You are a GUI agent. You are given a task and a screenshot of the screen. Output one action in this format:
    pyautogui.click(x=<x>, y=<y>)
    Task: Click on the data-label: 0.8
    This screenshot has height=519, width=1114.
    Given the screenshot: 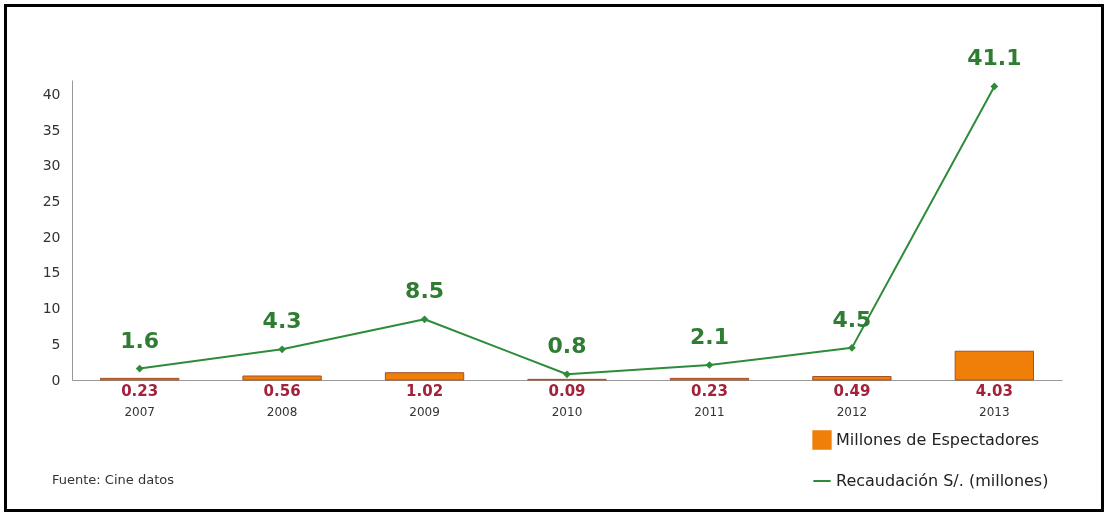 What is the action you would take?
    pyautogui.click(x=567, y=346)
    